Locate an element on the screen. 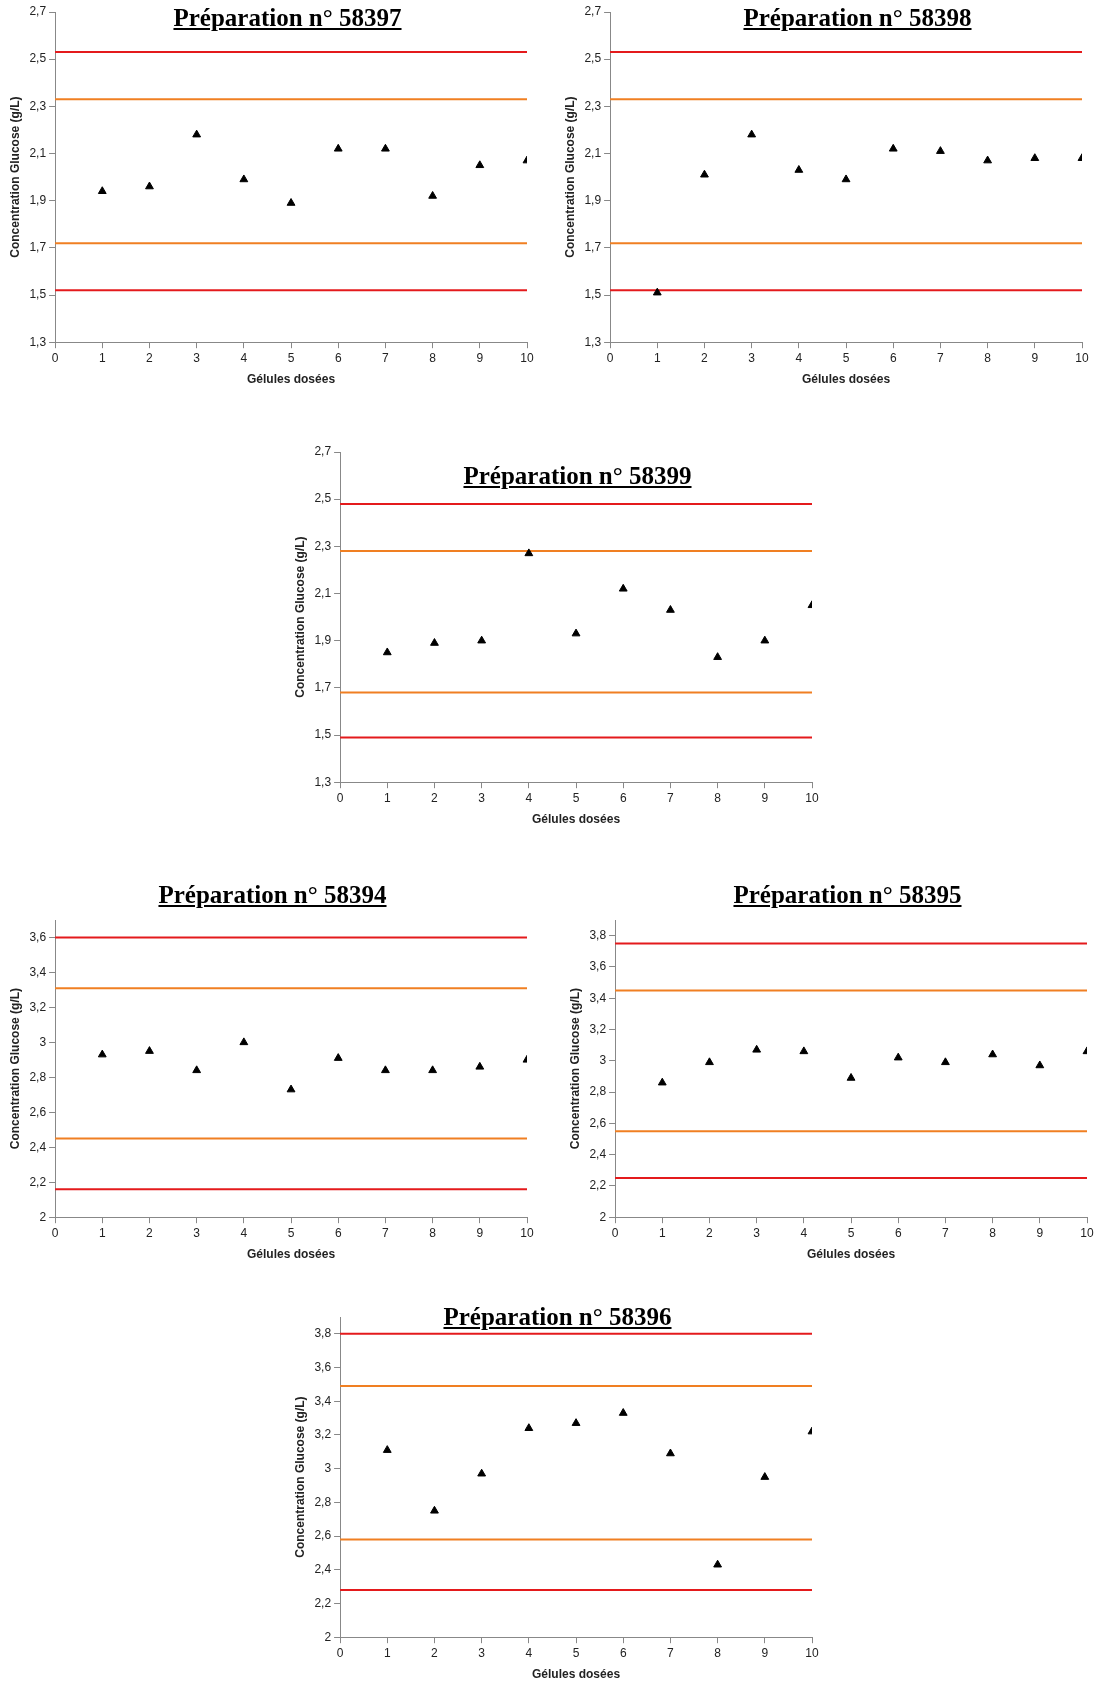 This screenshot has width=1105, height=1693. y-tick-label: 1,3 is located at coordinates (38, 341).